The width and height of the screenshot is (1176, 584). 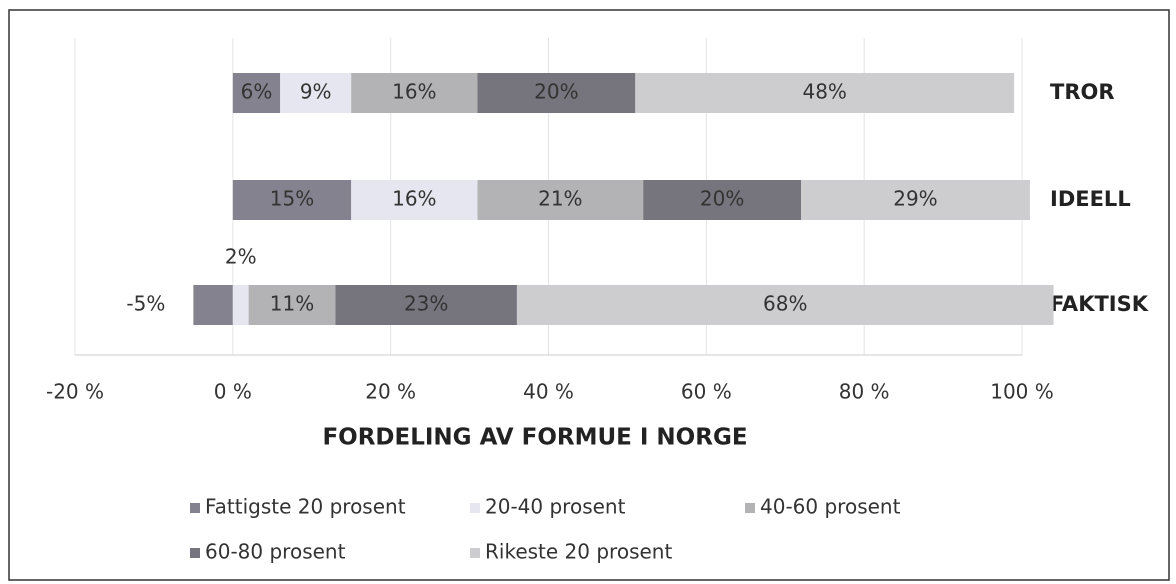 I want to click on legend-label: Rikeste 20 prosent, so click(x=578, y=552).